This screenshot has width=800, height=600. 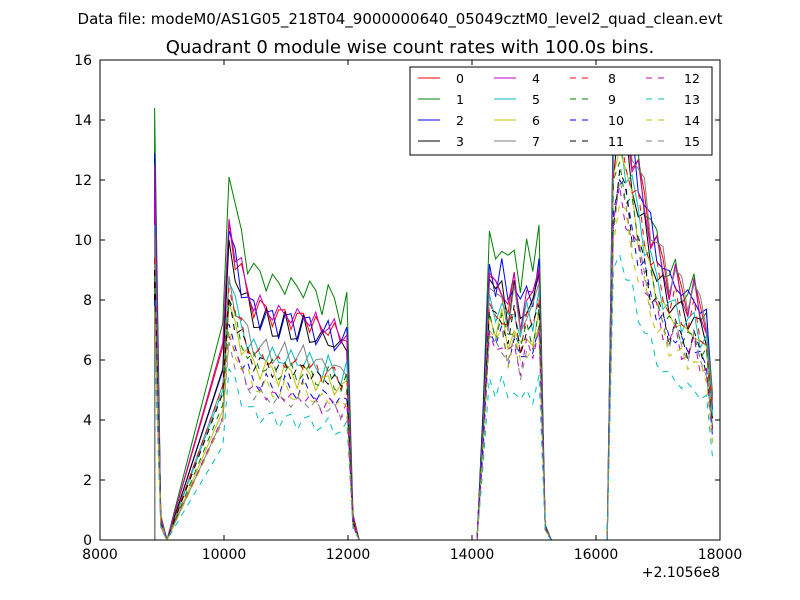 I want to click on x-tick-label: 12000, so click(x=348, y=555).